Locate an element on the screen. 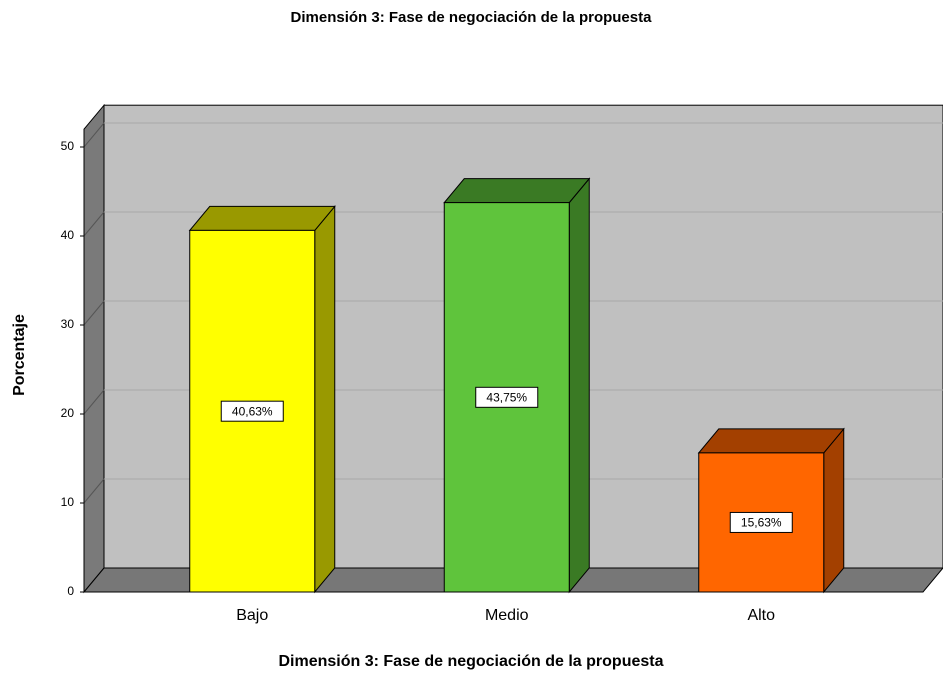 Image resolution: width=943 pixels, height=676 pixels. value-label: 40,63% is located at coordinates (252, 411).